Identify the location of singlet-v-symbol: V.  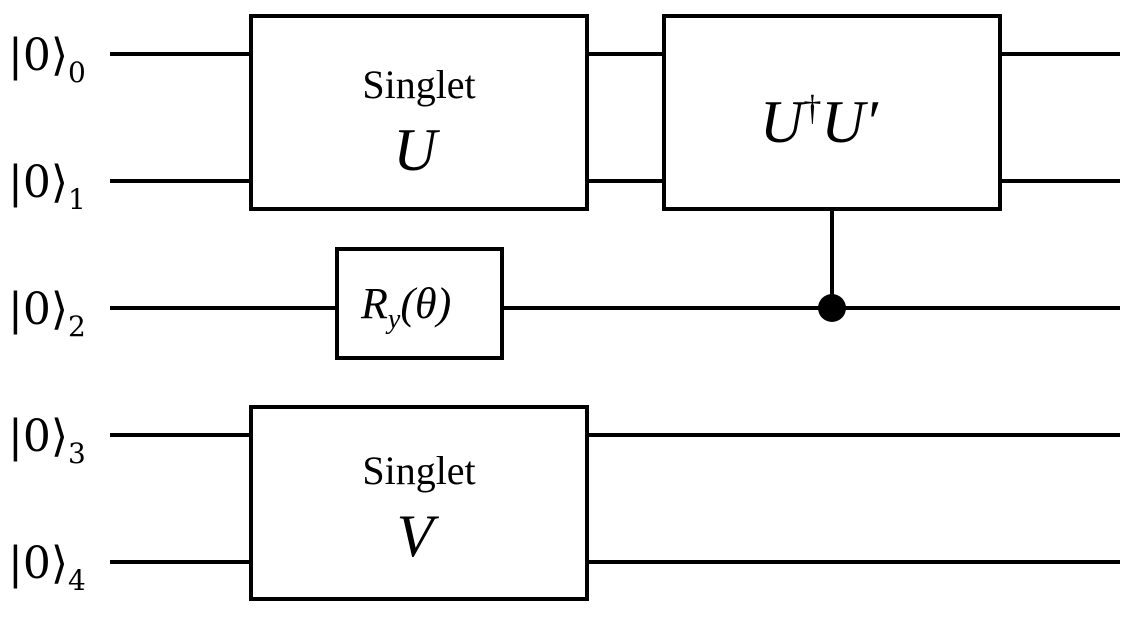
(418, 536).